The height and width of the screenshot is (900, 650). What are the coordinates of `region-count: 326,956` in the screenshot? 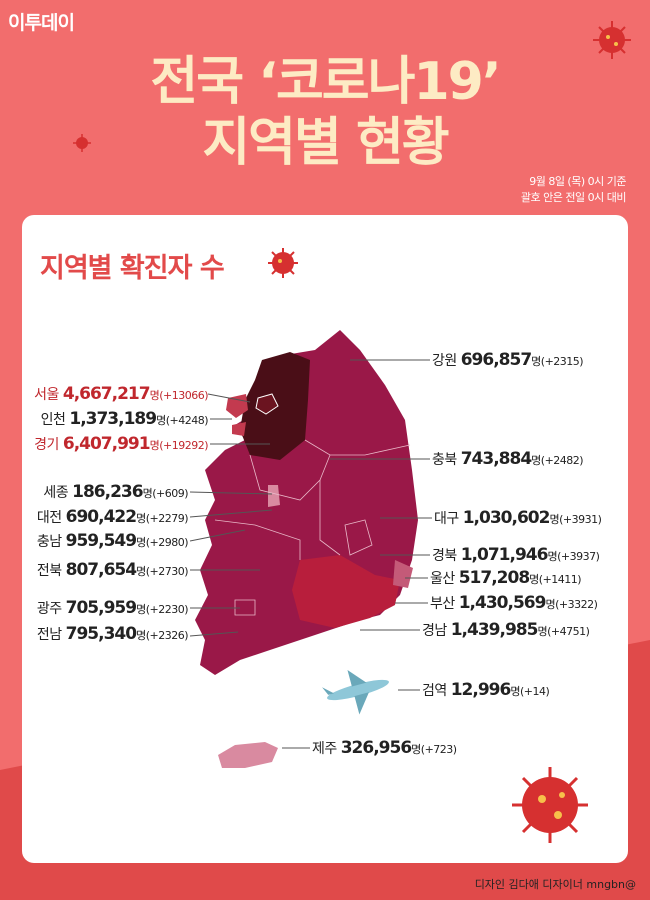 It's located at (376, 748).